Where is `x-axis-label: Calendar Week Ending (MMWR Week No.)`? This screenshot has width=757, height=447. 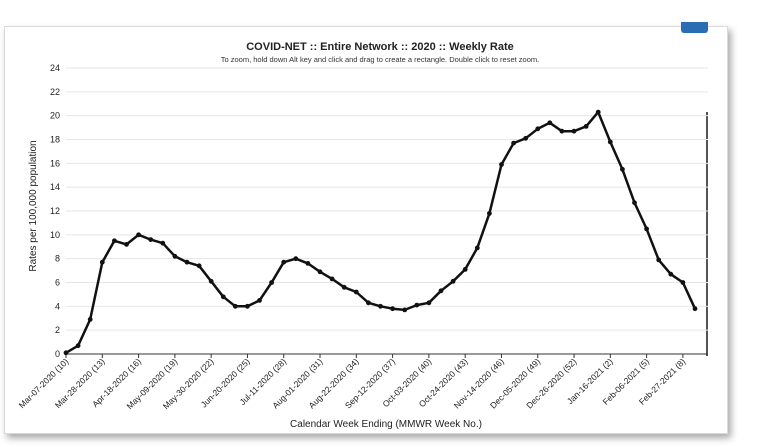
x-axis-label: Calendar Week Ending (MMWR Week No.) is located at coordinates (386, 424).